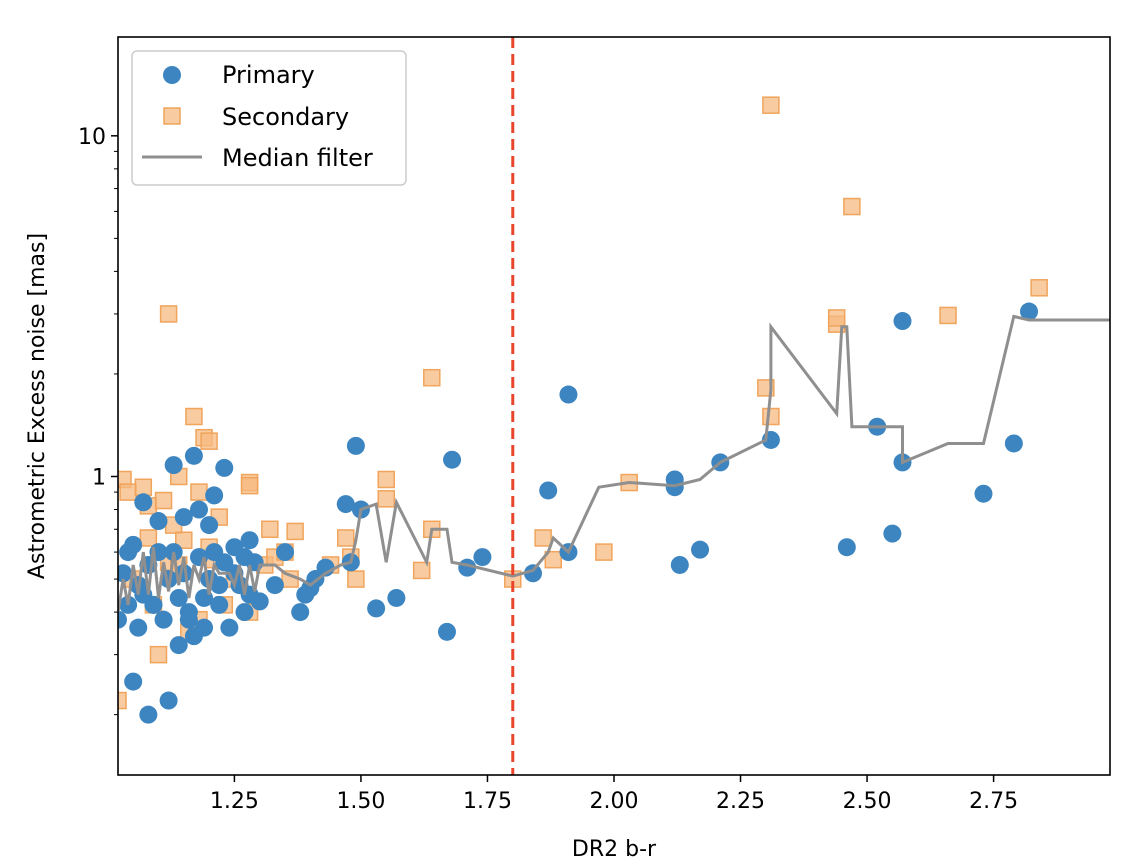  Describe the element at coordinates (268, 75) in the screenshot. I see `legend-primary-label: Primary` at that location.